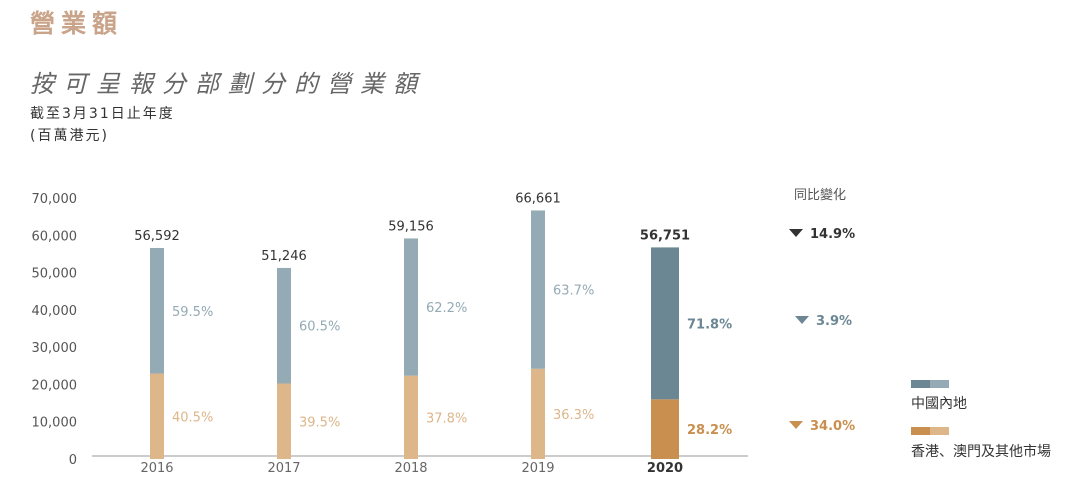  Describe the element at coordinates (930, 384) in the screenshot. I see `legend-swatch-mainland` at that location.